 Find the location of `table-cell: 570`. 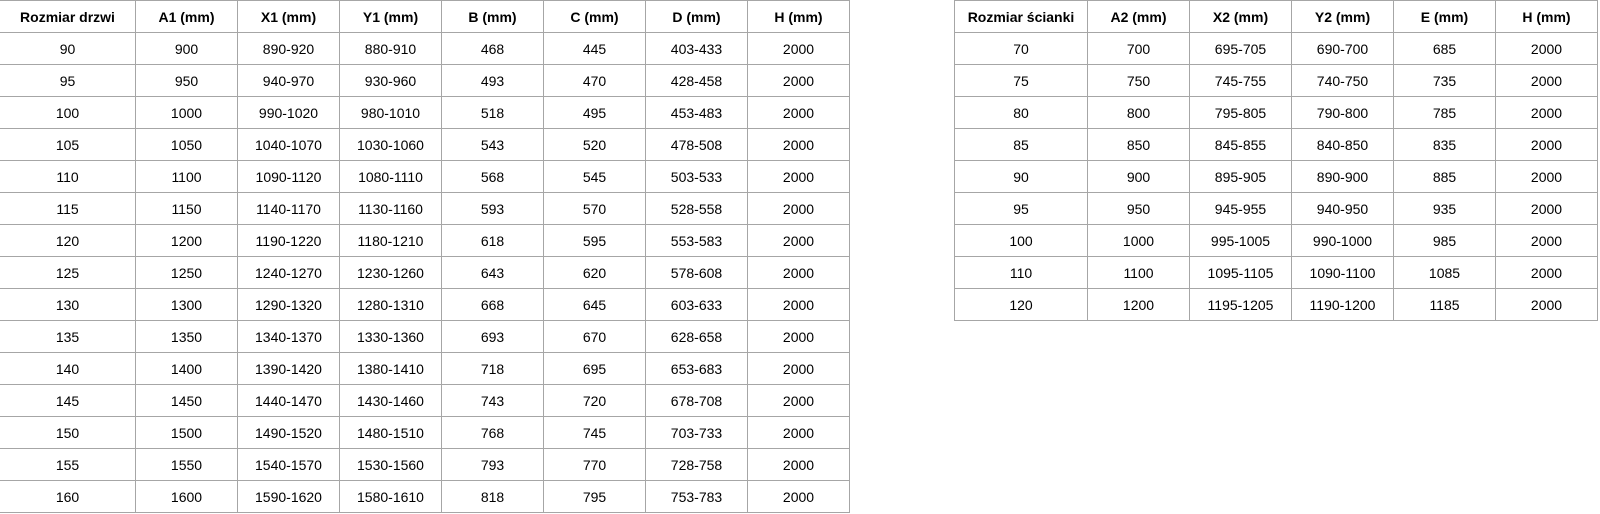

table-cell: 570 is located at coordinates (594, 208).